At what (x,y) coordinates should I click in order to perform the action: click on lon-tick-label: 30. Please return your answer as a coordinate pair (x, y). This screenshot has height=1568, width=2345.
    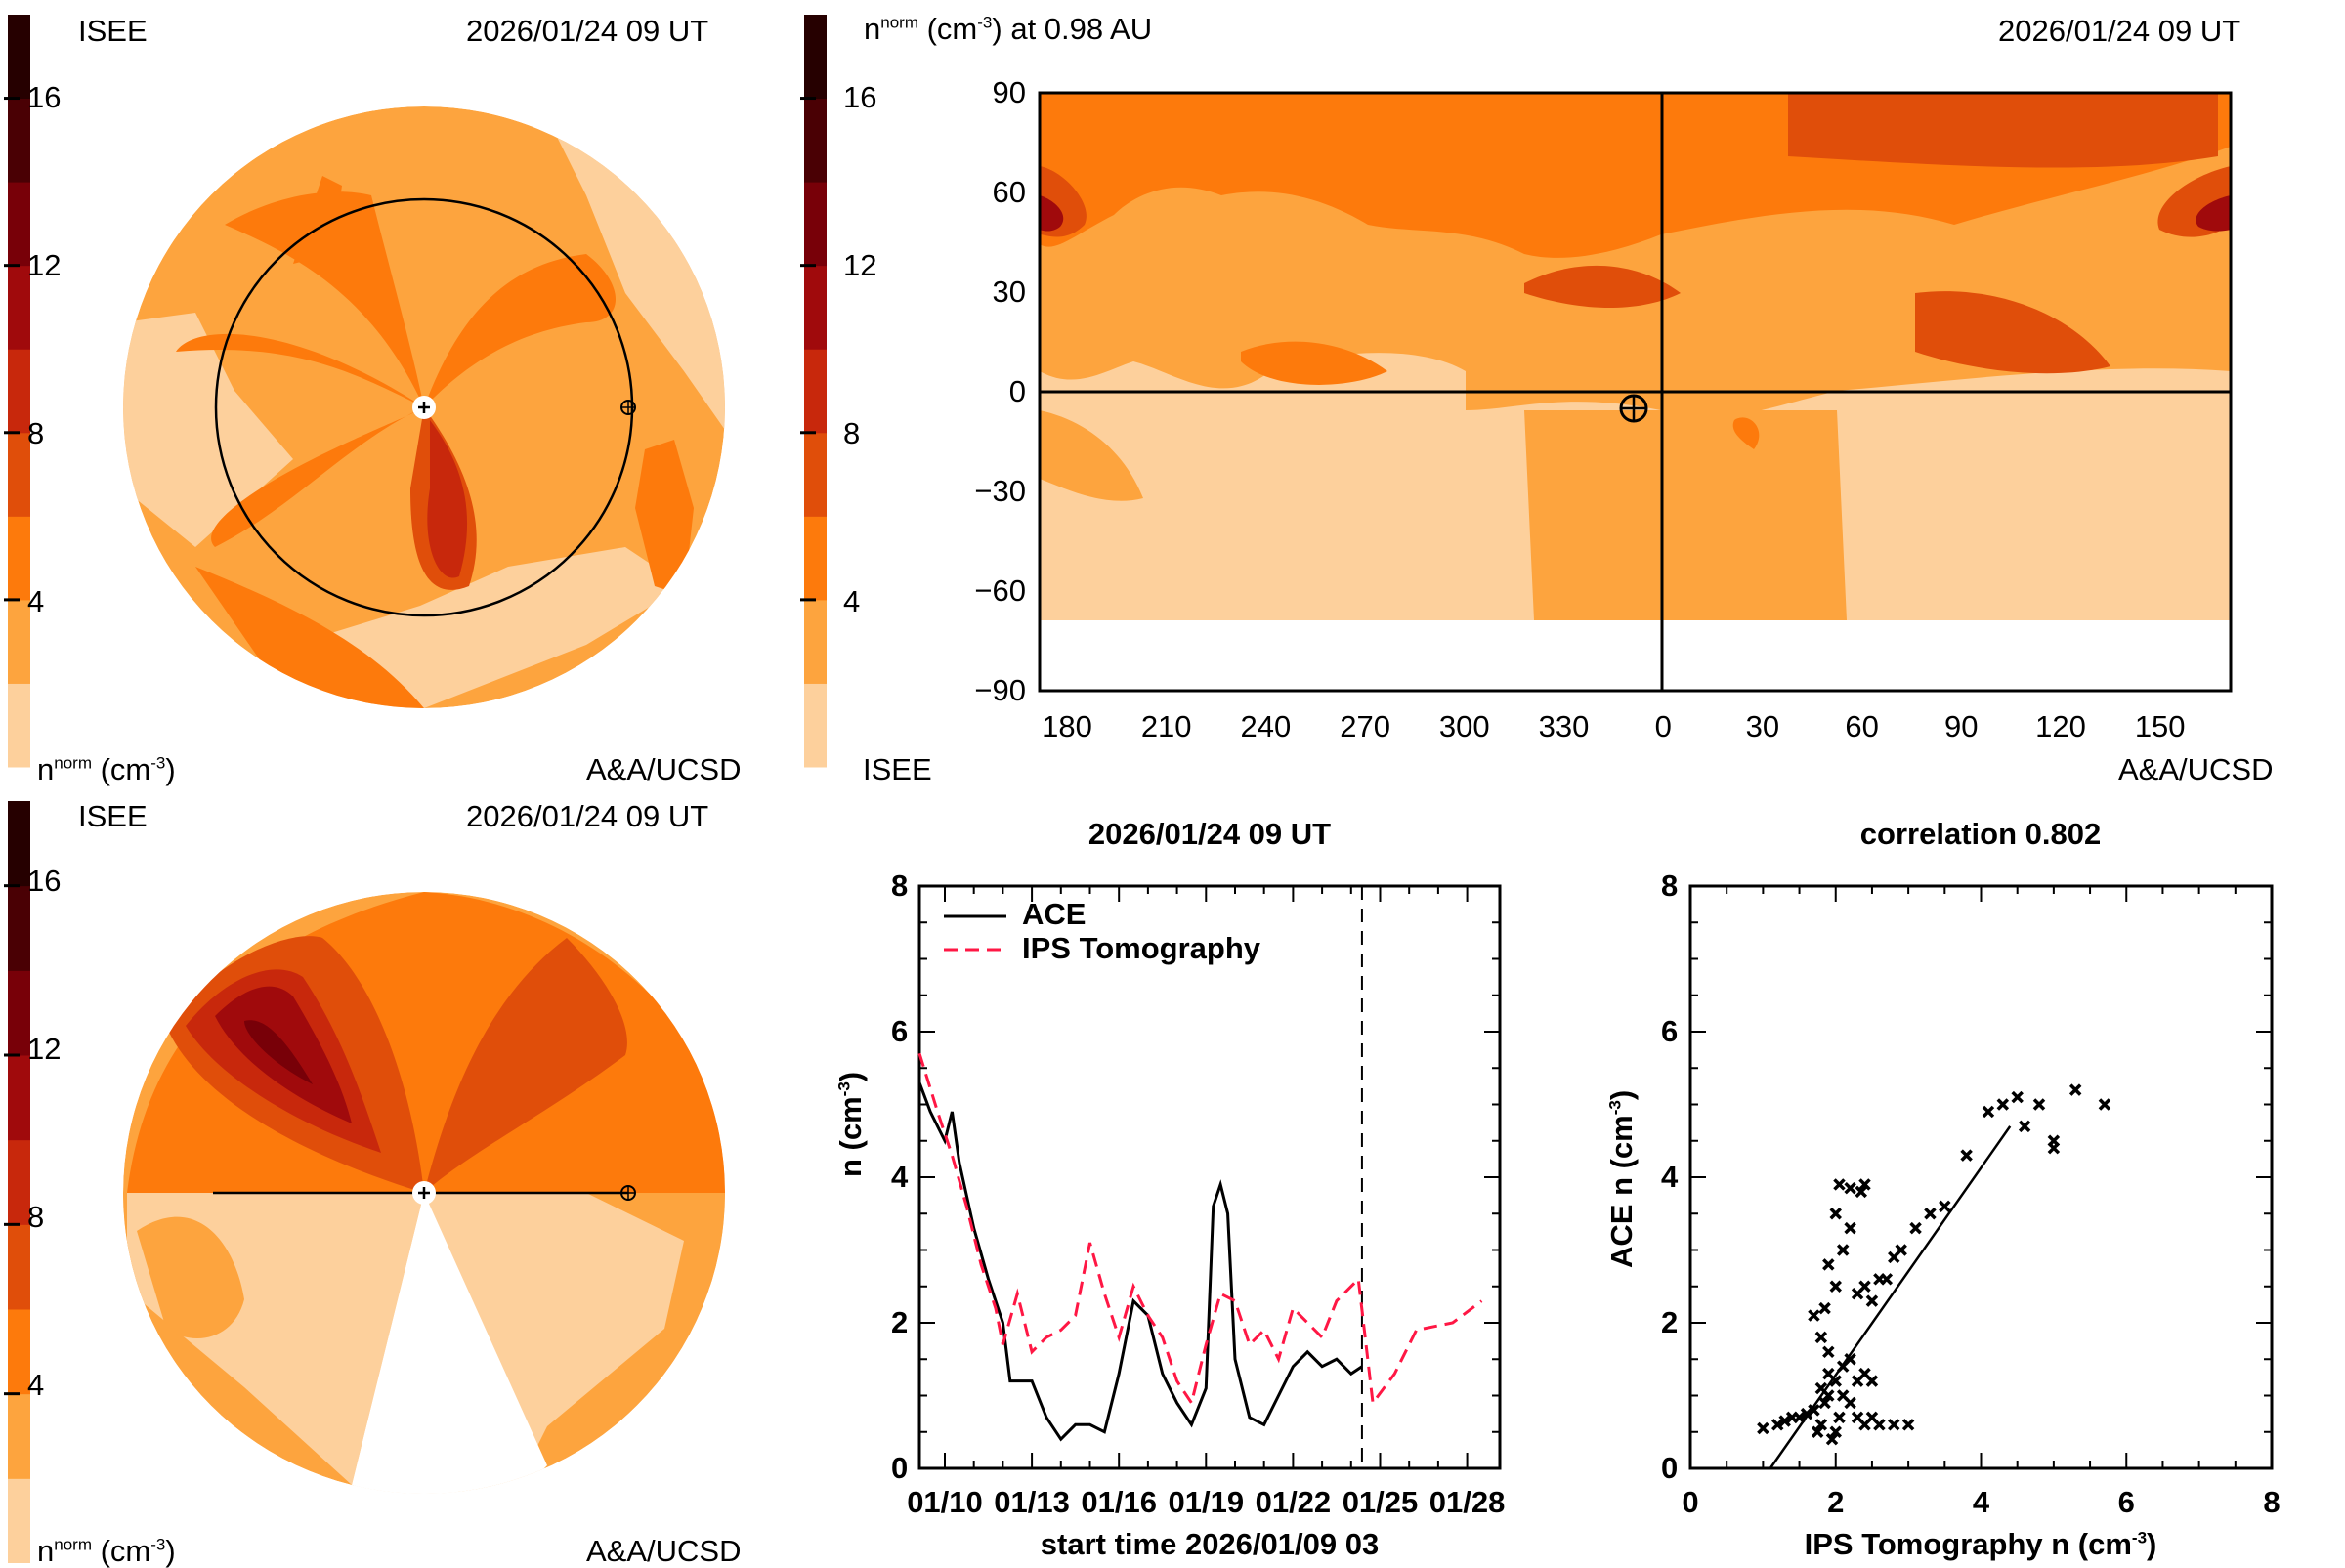
    Looking at the image, I should click on (1762, 726).